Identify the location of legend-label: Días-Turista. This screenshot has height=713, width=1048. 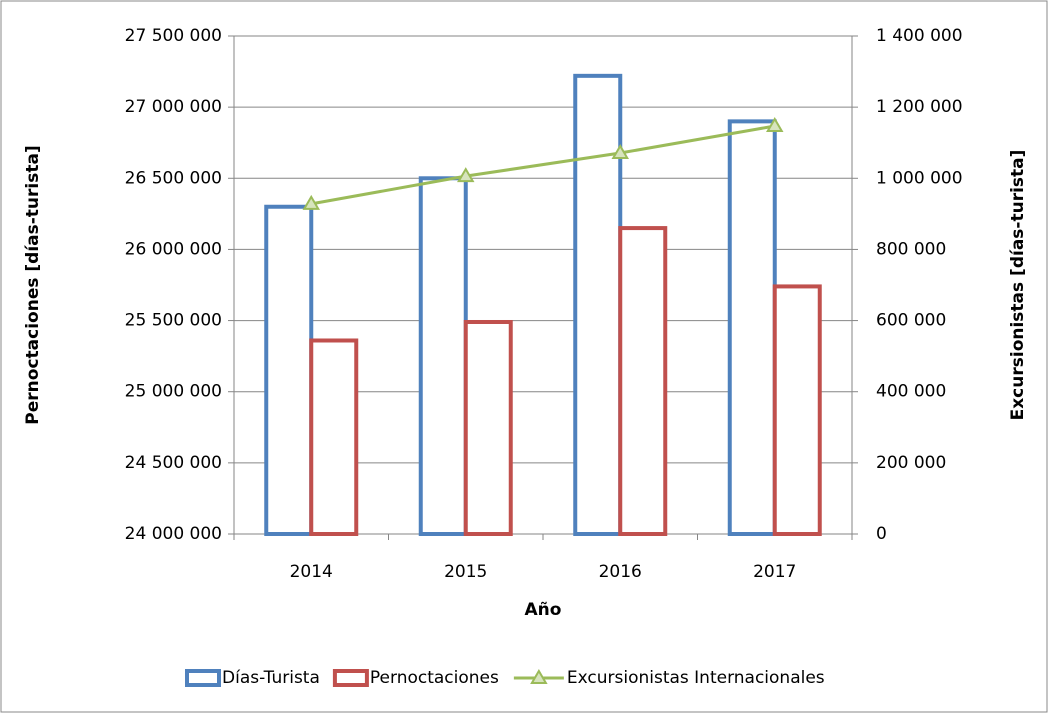
(271, 678).